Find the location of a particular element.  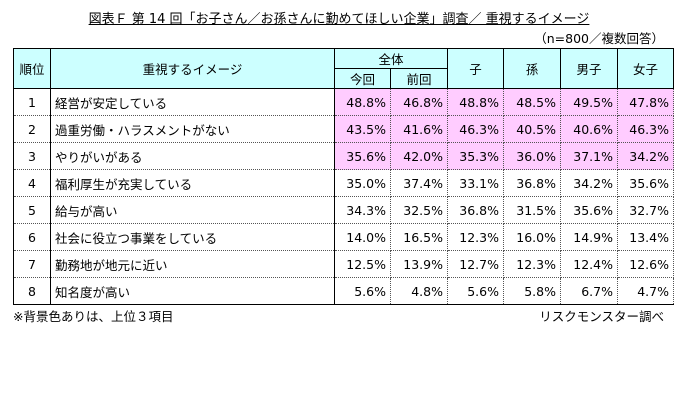

item-cell: 経営が安定している is located at coordinates (192, 102).